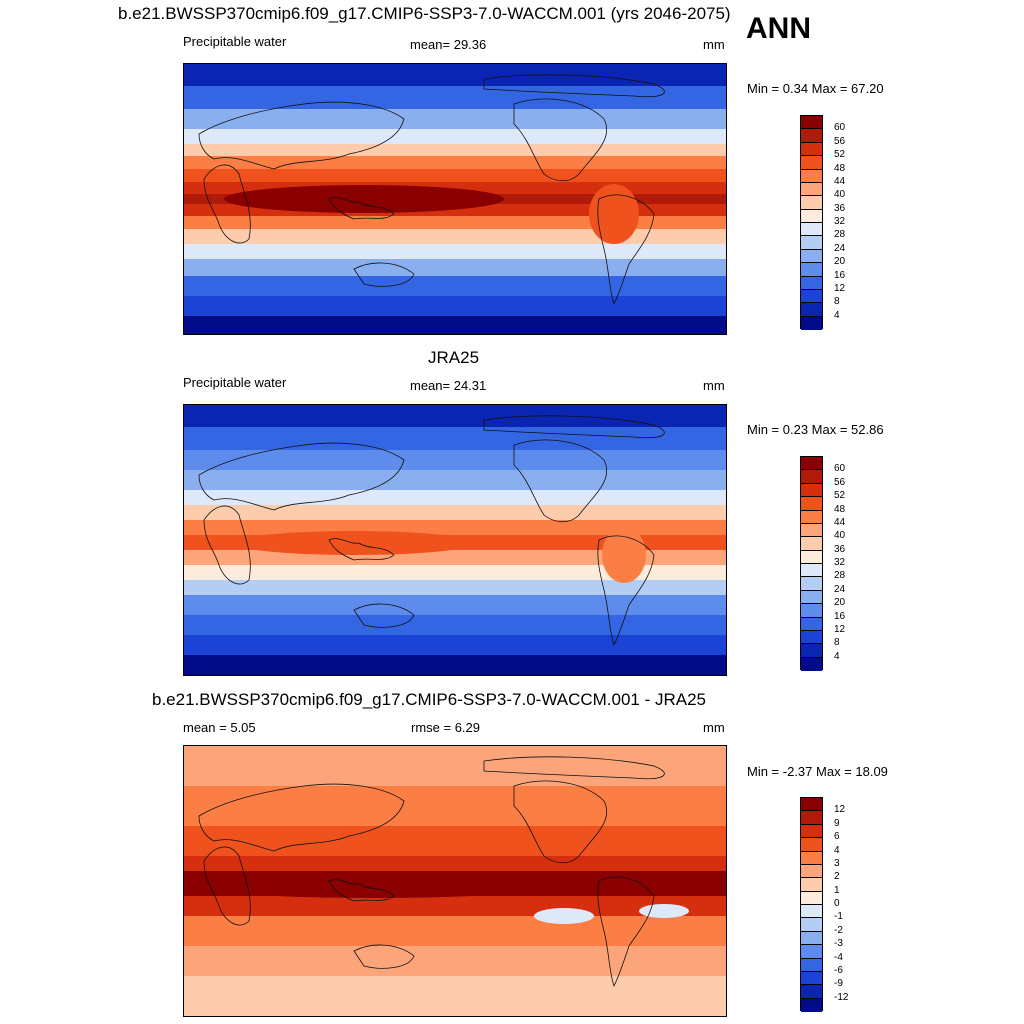  Describe the element at coordinates (838, 917) in the screenshot. I see `colorbar-tick-label: -1` at that location.